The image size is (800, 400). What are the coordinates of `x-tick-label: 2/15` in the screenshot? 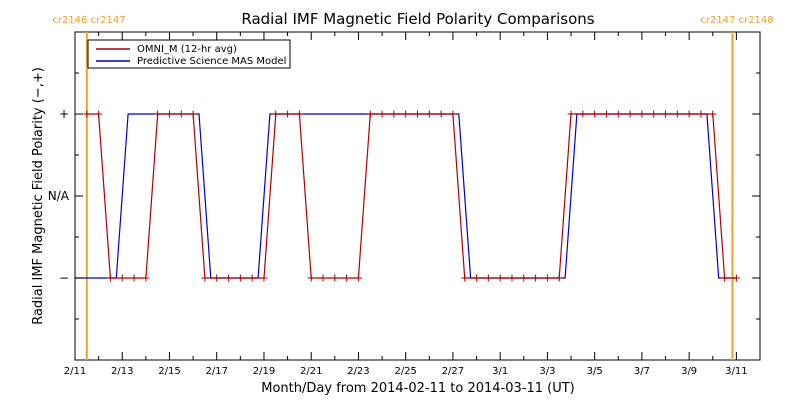 It's located at (169, 371).